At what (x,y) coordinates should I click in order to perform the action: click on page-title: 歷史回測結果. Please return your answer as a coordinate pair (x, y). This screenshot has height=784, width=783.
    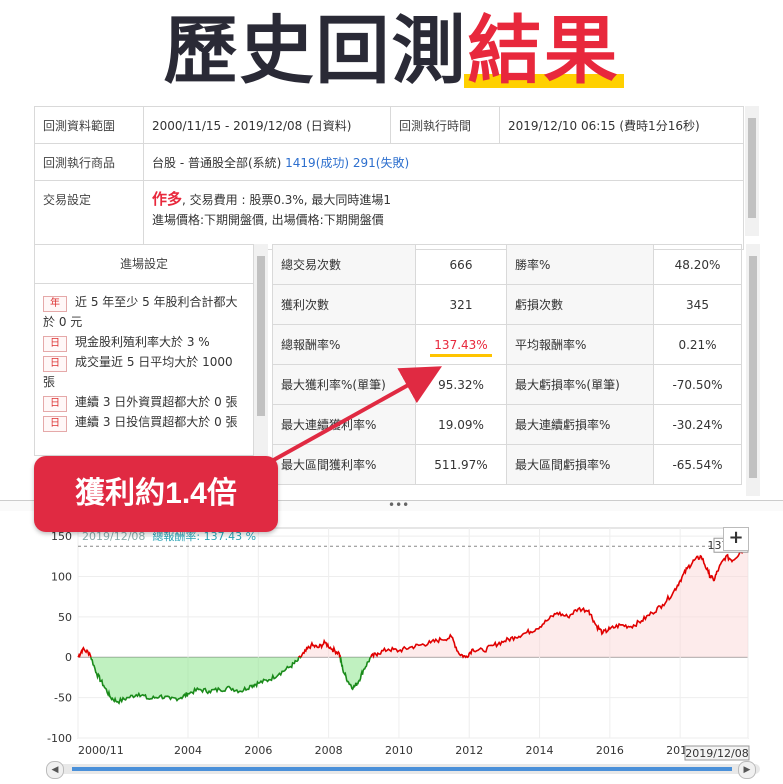
    Looking at the image, I should click on (391, 51).